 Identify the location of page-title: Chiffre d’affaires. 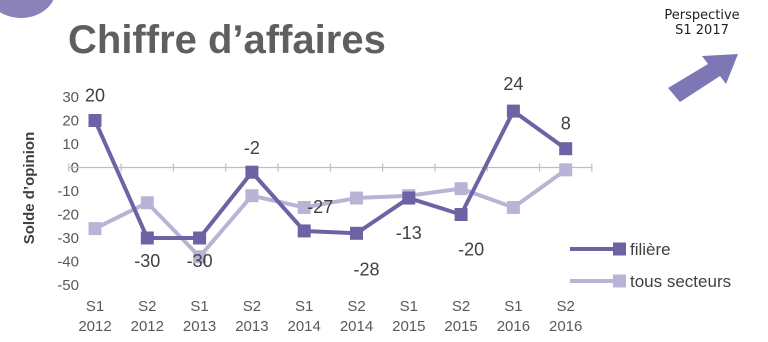
(227, 40).